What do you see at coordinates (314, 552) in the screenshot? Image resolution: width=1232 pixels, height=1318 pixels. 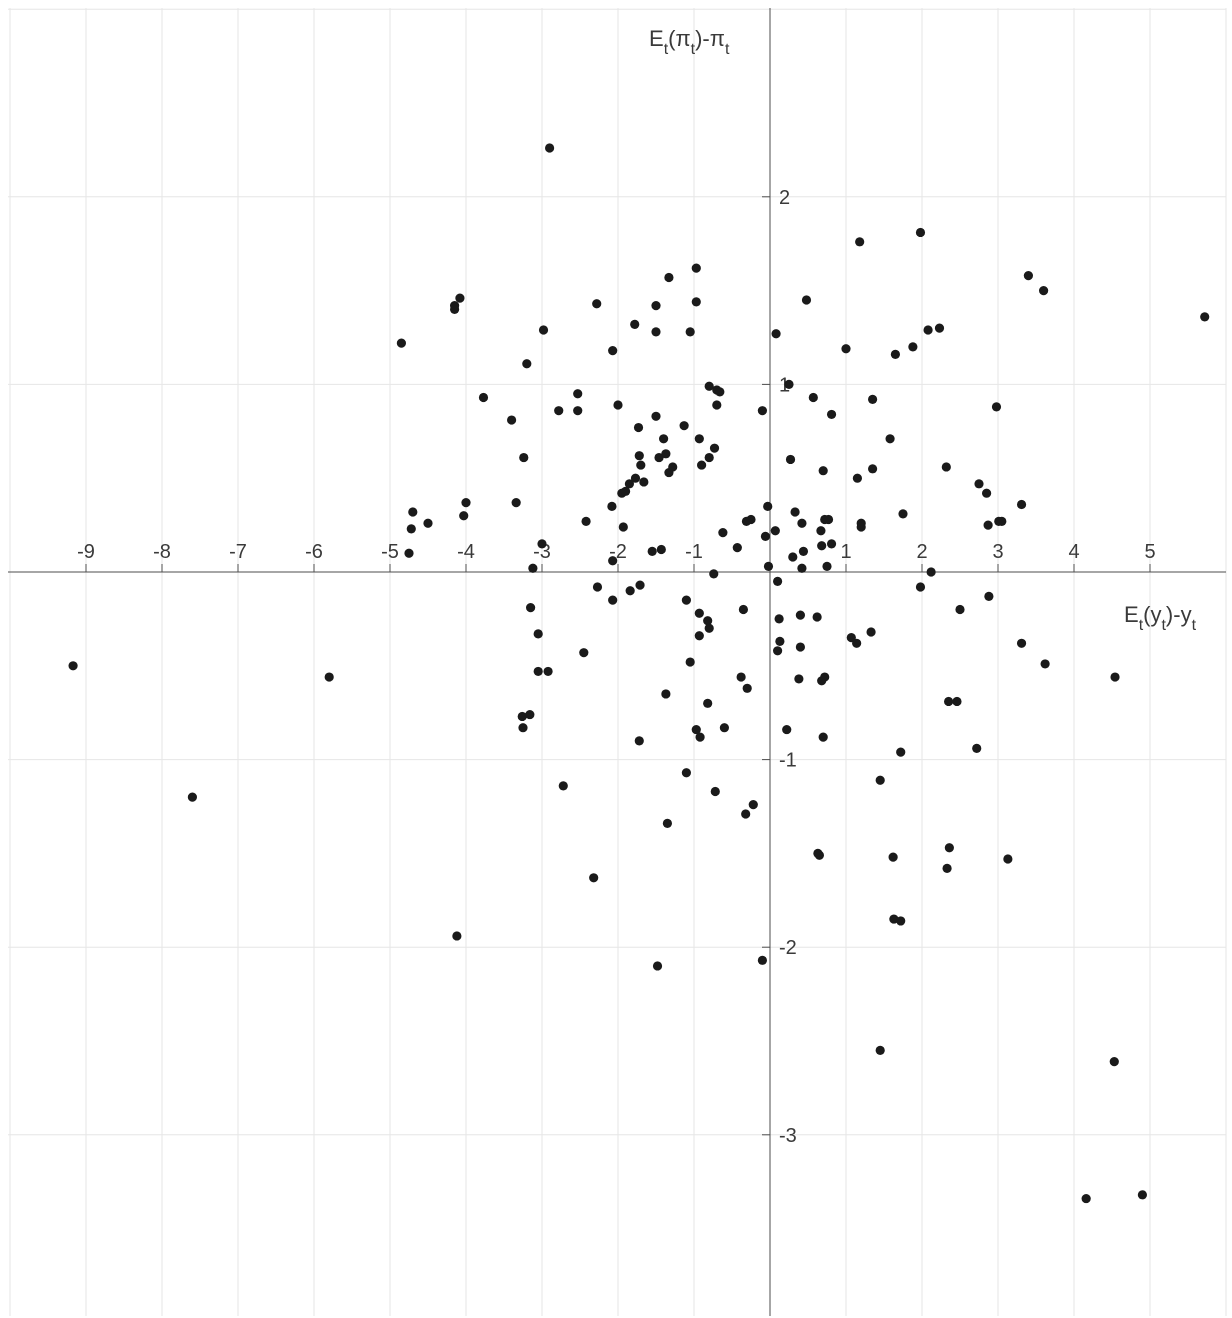 I see `x-tick-label: -6` at bounding box center [314, 552].